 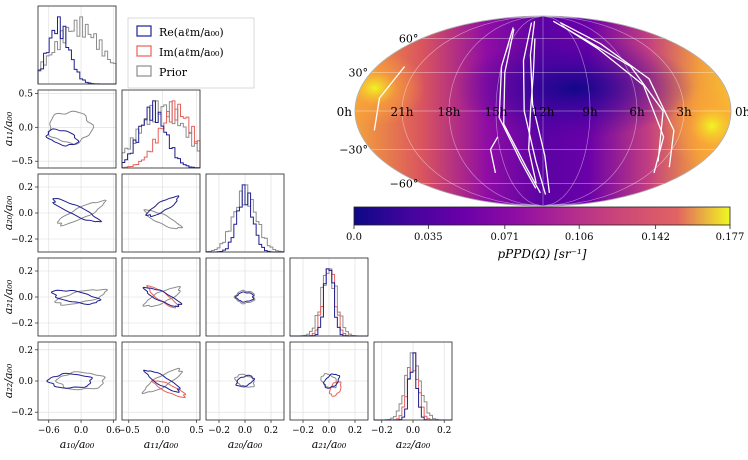 What do you see at coordinates (77, 444) in the screenshot?
I see `x-axis-label: a₁₀/a₀₀` at bounding box center [77, 444].